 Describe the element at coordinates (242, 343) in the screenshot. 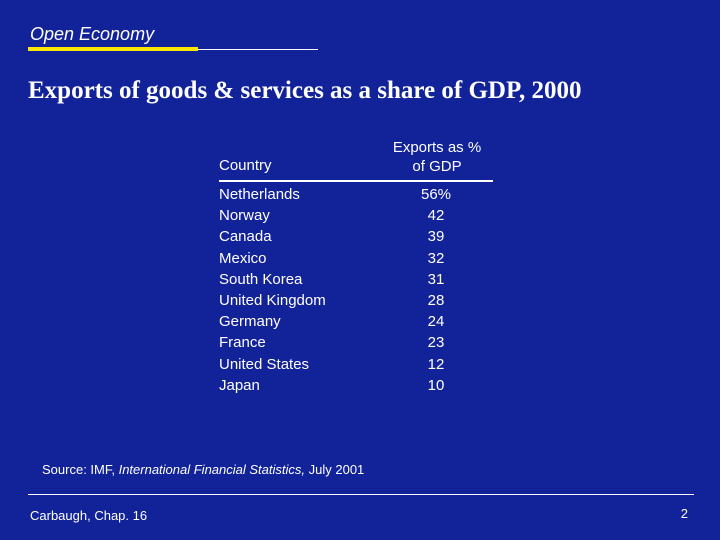

I see `country-name: France` at that location.